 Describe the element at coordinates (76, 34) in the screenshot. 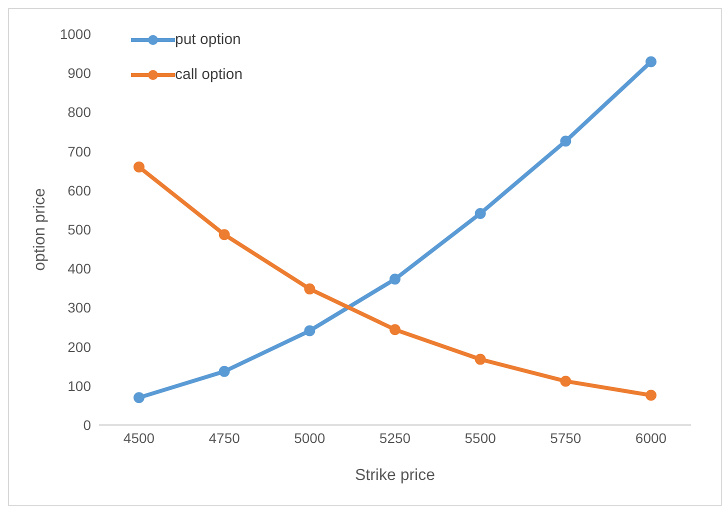

I see `y-tick-label: 1000` at that location.